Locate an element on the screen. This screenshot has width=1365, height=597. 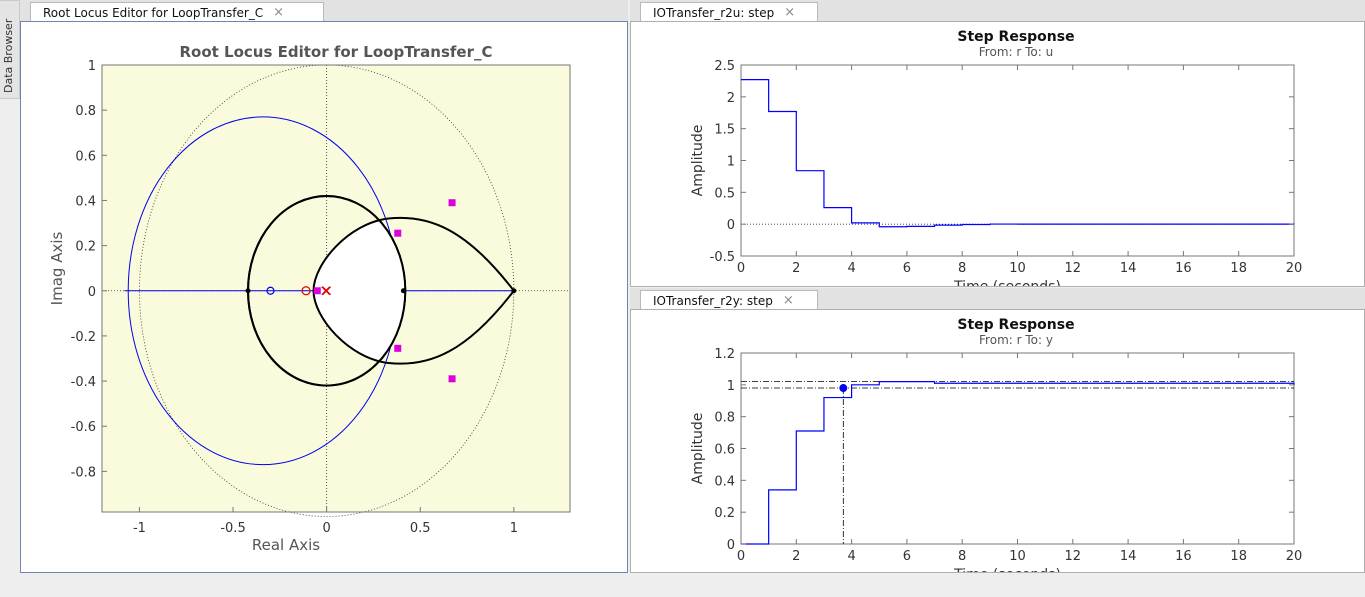
y-tick-label: -0.2 is located at coordinates (83, 337).